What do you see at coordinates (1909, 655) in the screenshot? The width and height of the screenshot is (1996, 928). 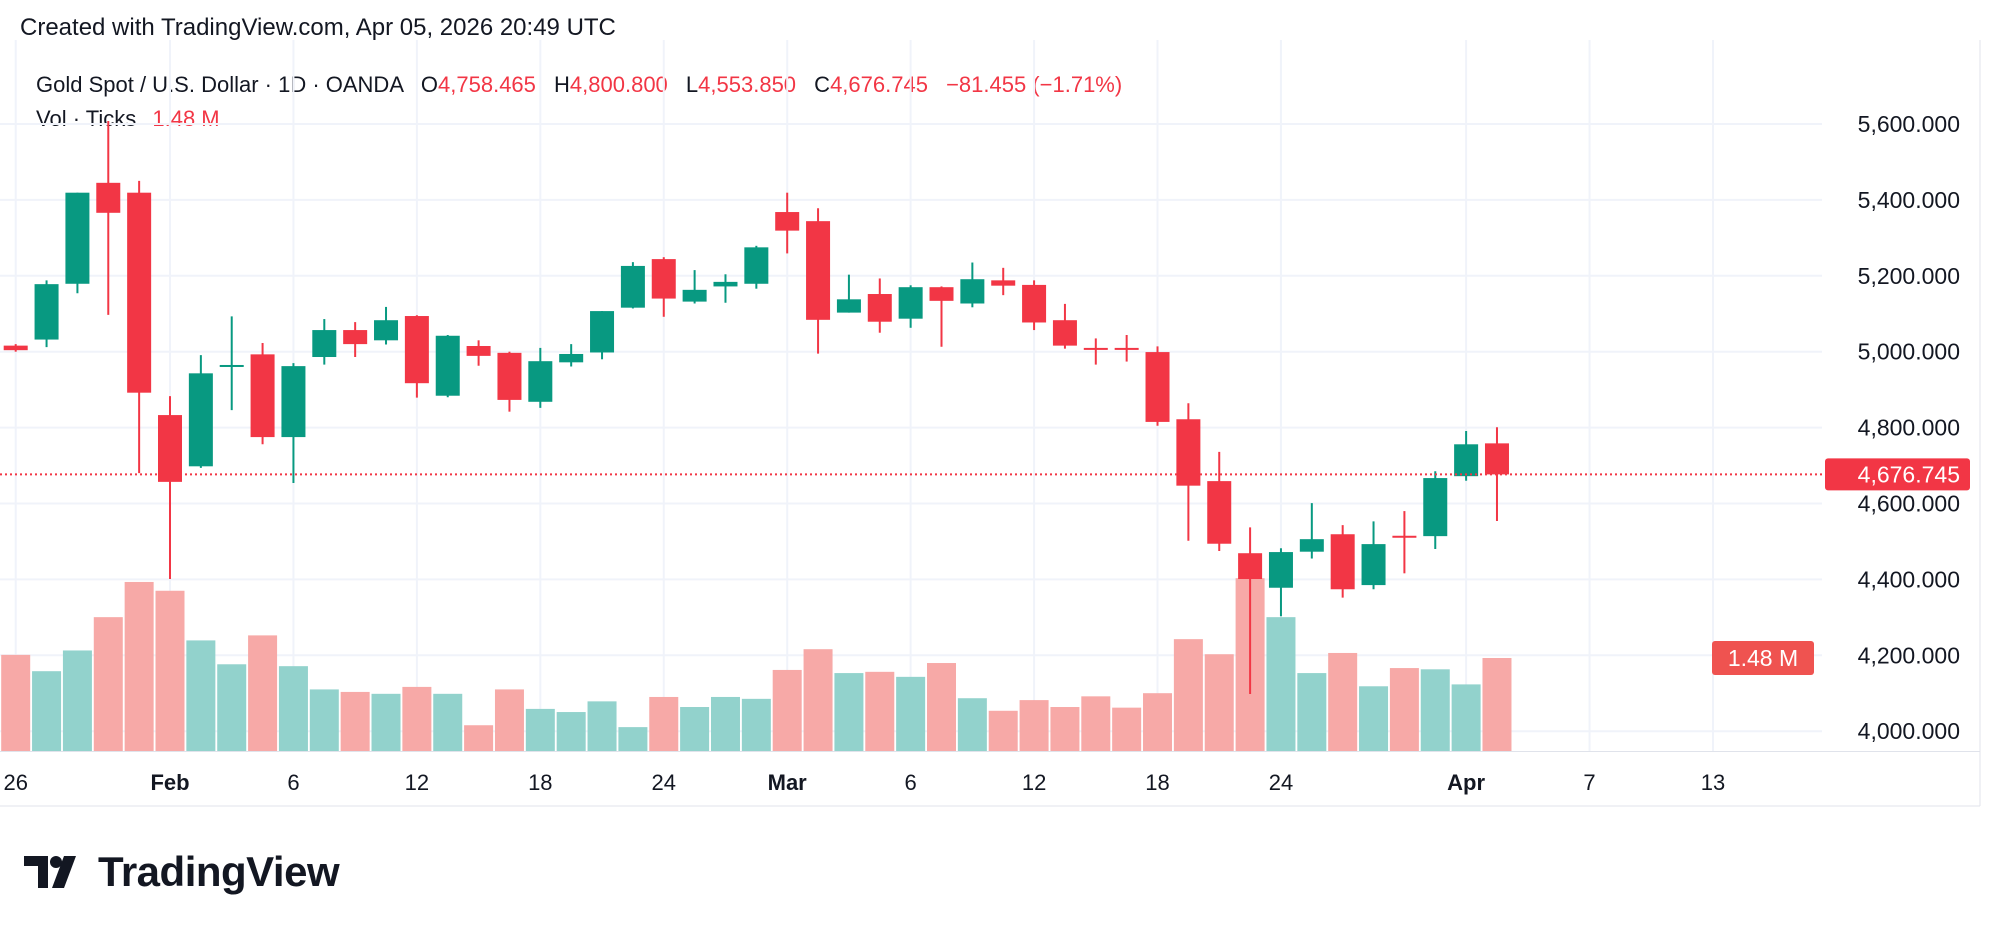 I see `price-axis-label: 4,200.000` at bounding box center [1909, 655].